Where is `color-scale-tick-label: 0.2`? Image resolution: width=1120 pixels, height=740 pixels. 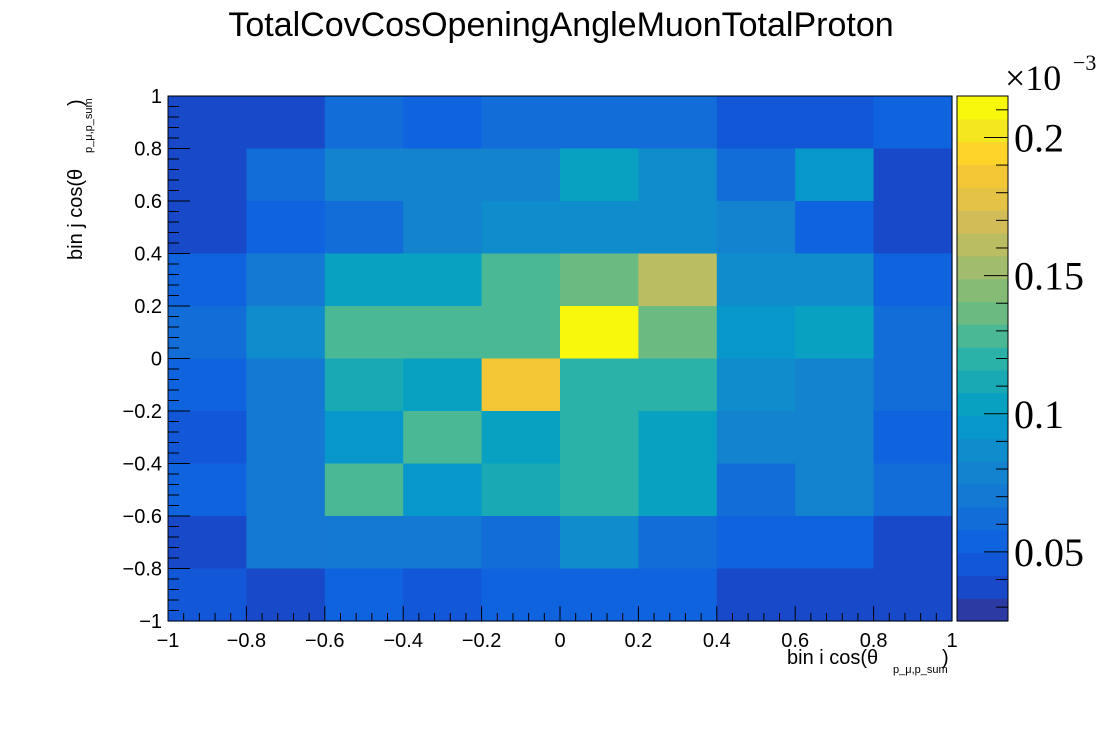
color-scale-tick-label: 0.2 is located at coordinates (1039, 137).